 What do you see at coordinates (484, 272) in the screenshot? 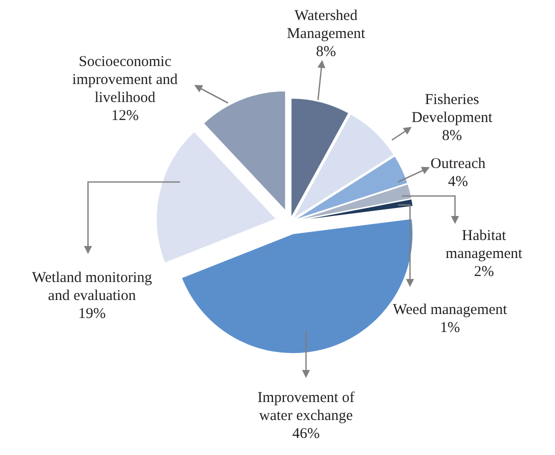
I see `data-label: 2%` at bounding box center [484, 272].